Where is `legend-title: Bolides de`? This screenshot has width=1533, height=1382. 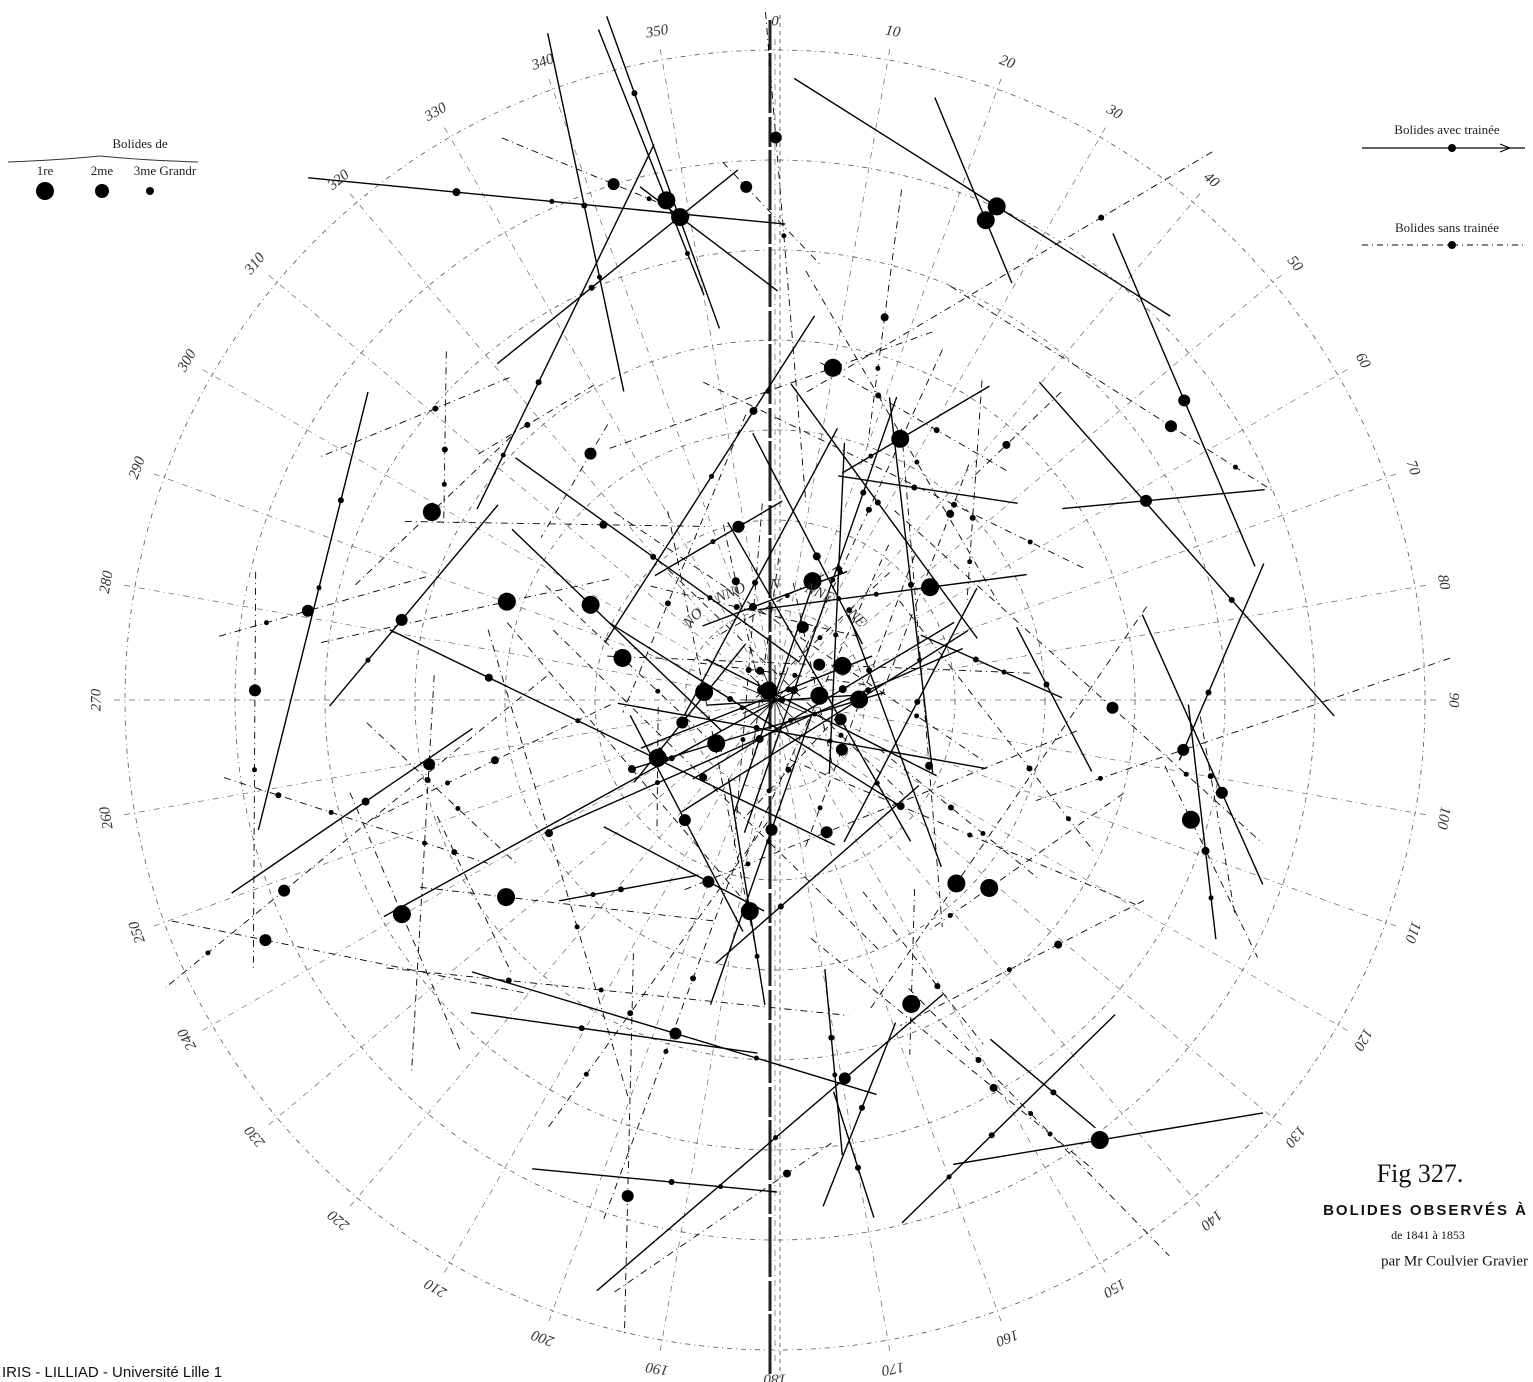 legend-title: Bolides de is located at coordinates (139, 143).